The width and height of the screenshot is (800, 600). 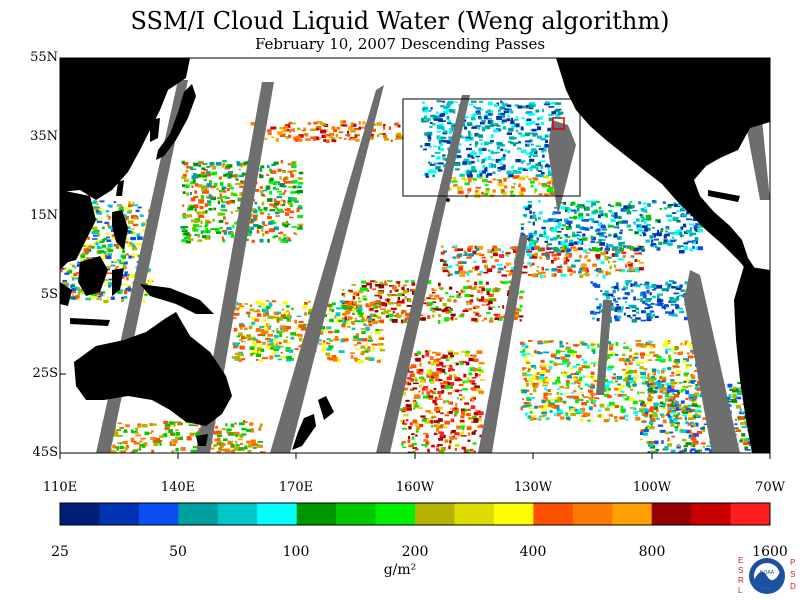 I want to click on lon-label: 70W, so click(x=770, y=487).